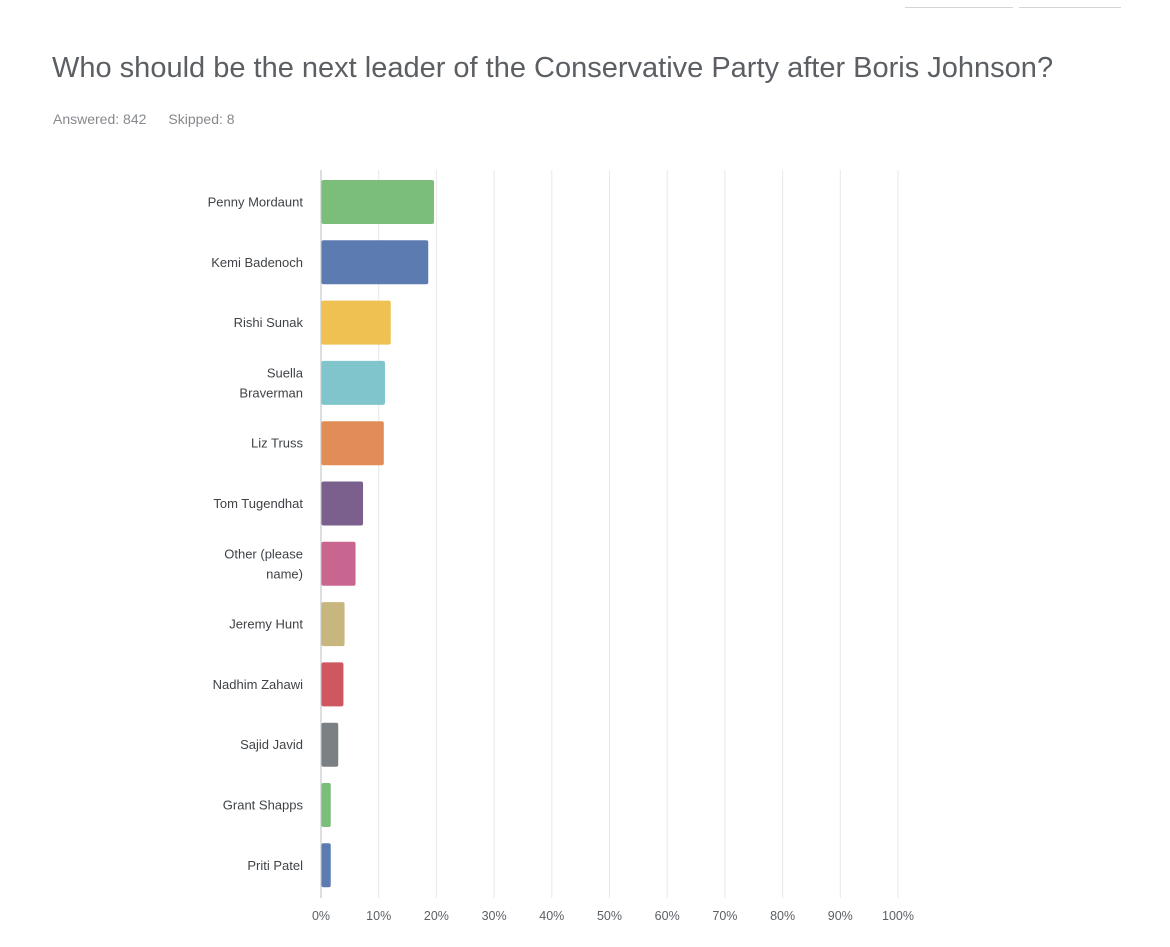 The image size is (1170, 947). I want to click on top-tab-left, so click(959, 4).